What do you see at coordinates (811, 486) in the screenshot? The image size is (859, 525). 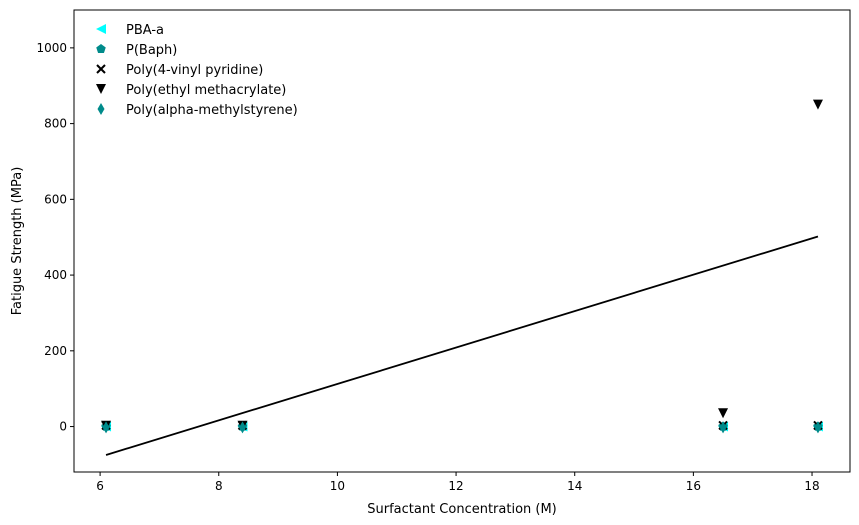 I see `x-tick-label: 18` at bounding box center [811, 486].